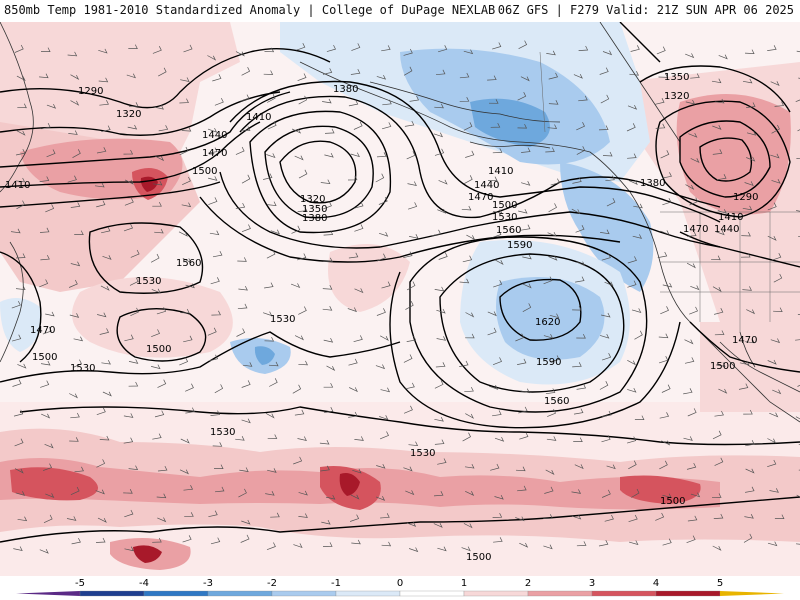 Image resolution: width=800 pixels, height=600 pixels. What do you see at coordinates (528, 583) in the screenshot?
I see `colorbar-tick-label: 2` at bounding box center [528, 583].